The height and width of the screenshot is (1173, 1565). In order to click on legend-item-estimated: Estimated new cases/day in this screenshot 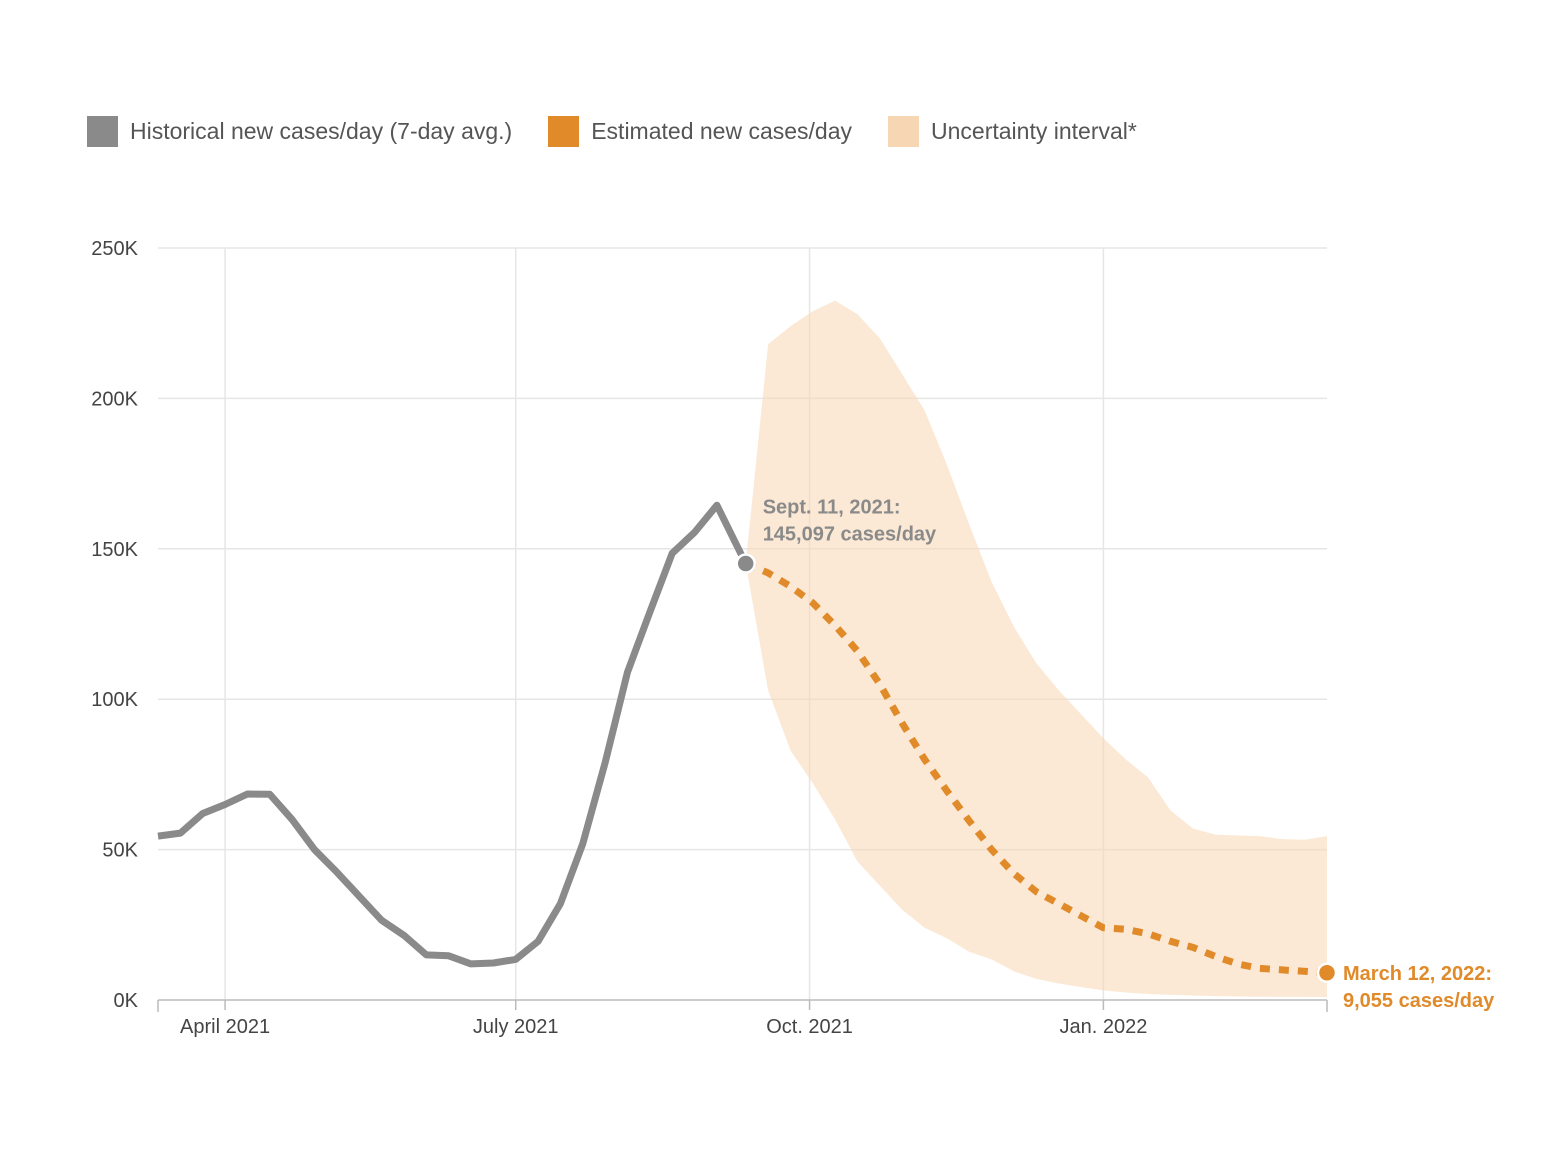, I will do `click(700, 131)`.